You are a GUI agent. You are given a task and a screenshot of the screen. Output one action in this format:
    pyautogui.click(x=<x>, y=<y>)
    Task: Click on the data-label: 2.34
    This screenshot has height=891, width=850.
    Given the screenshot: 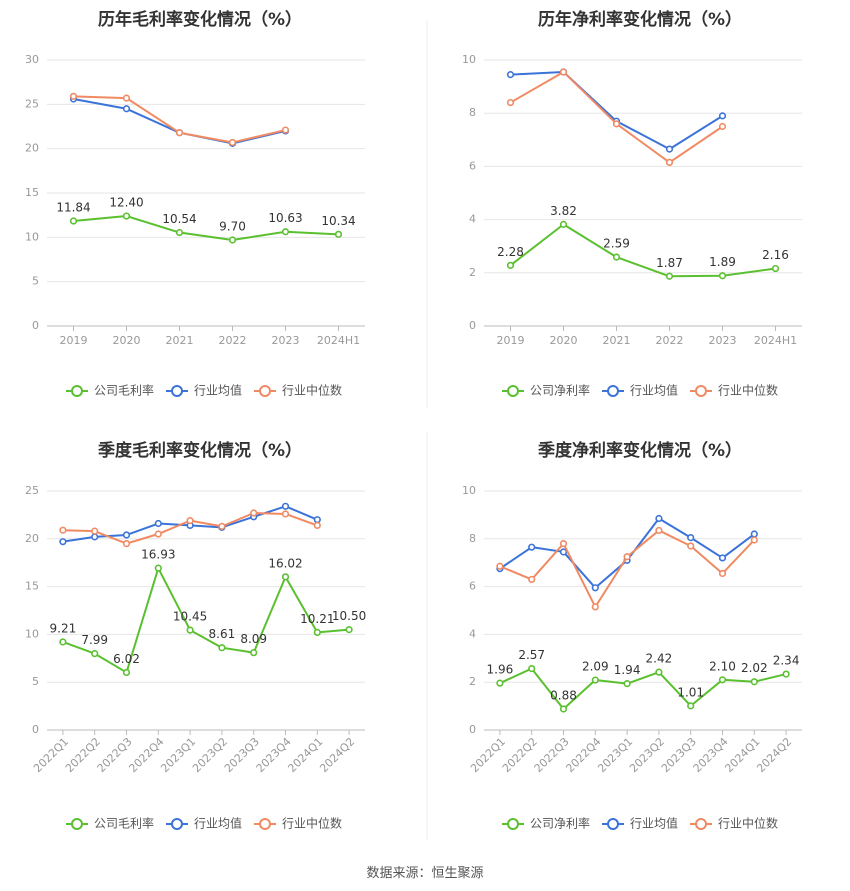 What is the action you would take?
    pyautogui.click(x=786, y=661)
    